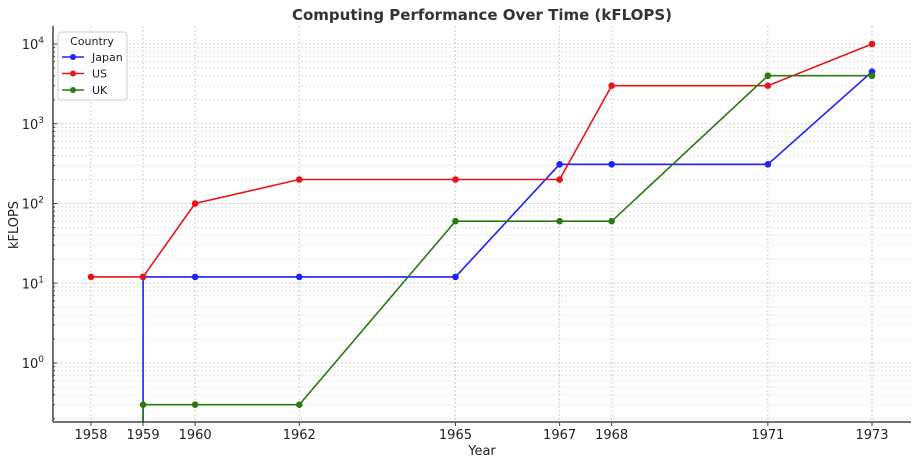 This screenshot has width=919, height=465. Describe the element at coordinates (100, 90) in the screenshot. I see `legend-entry-uk: UK` at that location.